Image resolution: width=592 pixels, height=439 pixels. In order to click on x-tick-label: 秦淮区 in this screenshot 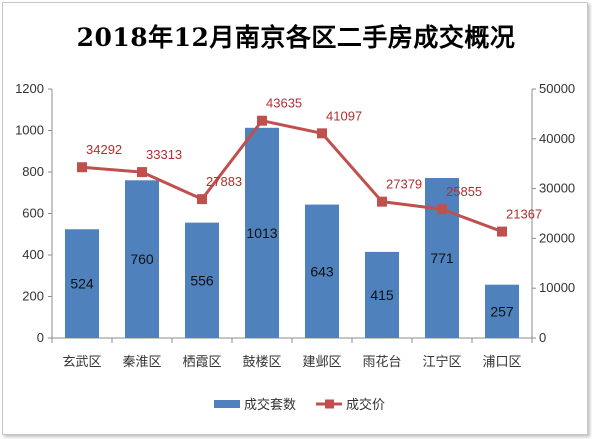, I will do `click(141, 362)`.